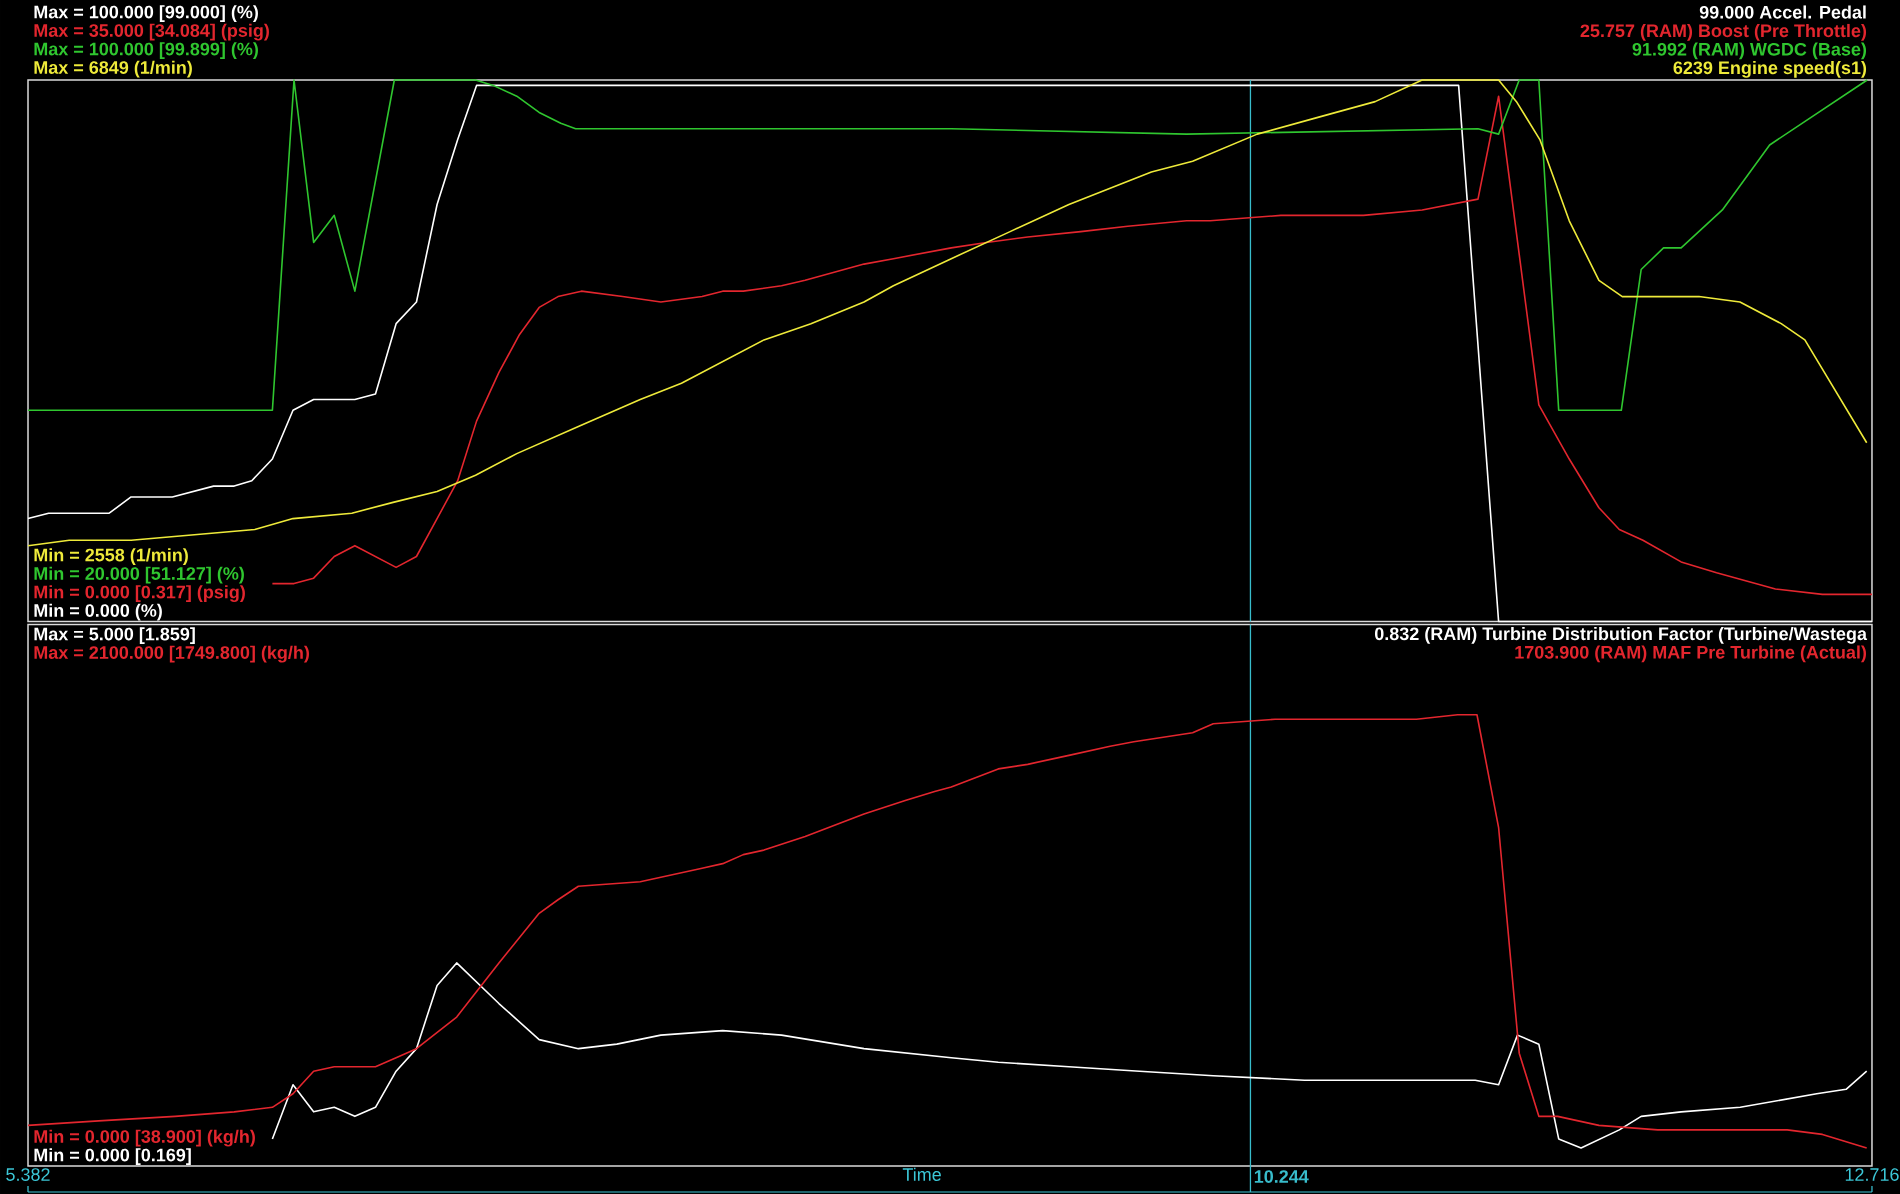 The width and height of the screenshot is (1900, 1194). I want to click on annotation: Min = 0.000 (%), so click(98, 612).